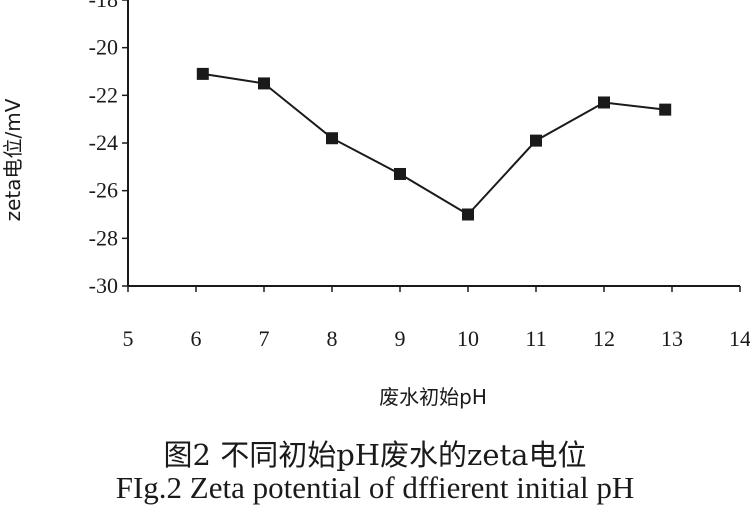 The height and width of the screenshot is (506, 750). I want to click on x-tick-label: 5, so click(128, 338).